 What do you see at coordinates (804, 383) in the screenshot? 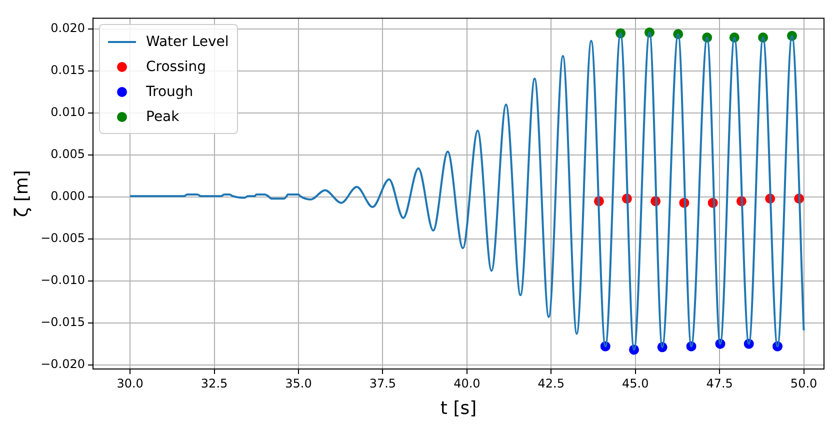
I see `x-tick-label: 50.0` at bounding box center [804, 383].